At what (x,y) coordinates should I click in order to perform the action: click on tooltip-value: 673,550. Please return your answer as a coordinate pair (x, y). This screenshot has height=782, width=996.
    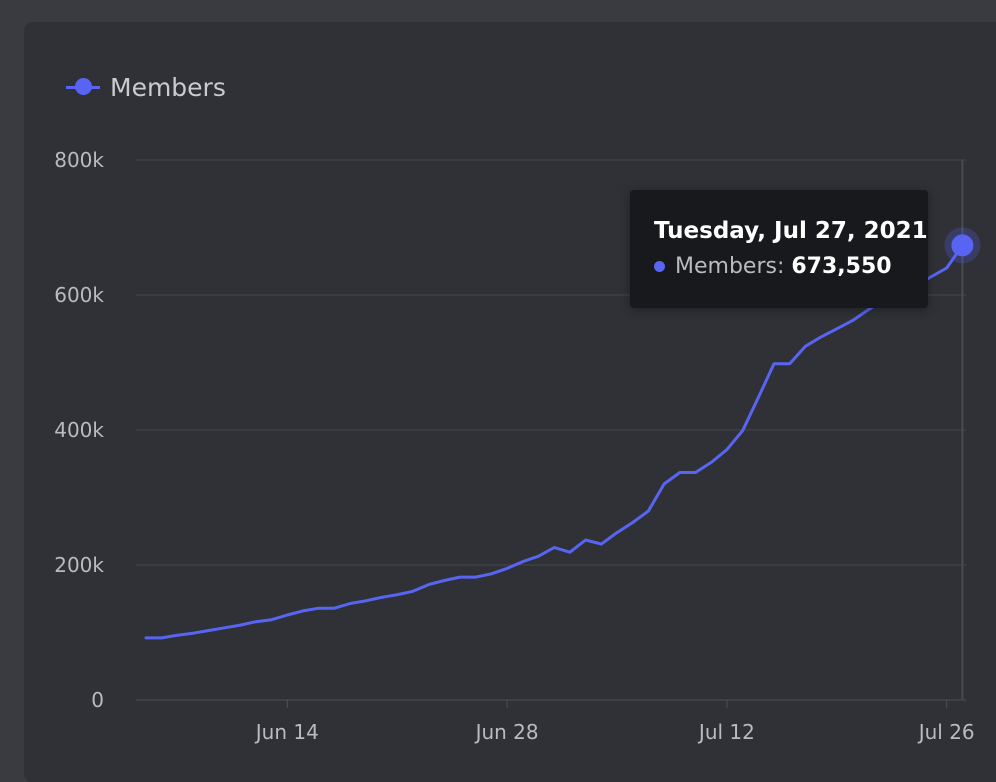
    Looking at the image, I should click on (841, 266).